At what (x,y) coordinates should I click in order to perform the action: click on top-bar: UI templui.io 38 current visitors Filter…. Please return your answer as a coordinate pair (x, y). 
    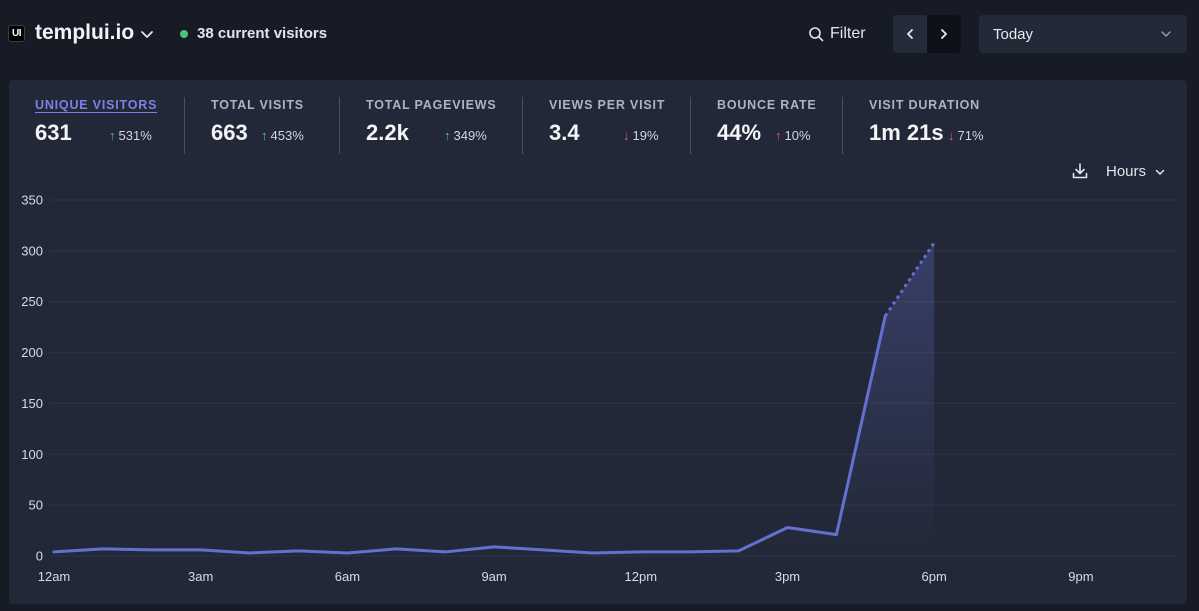
    Looking at the image, I should click on (599, 35).